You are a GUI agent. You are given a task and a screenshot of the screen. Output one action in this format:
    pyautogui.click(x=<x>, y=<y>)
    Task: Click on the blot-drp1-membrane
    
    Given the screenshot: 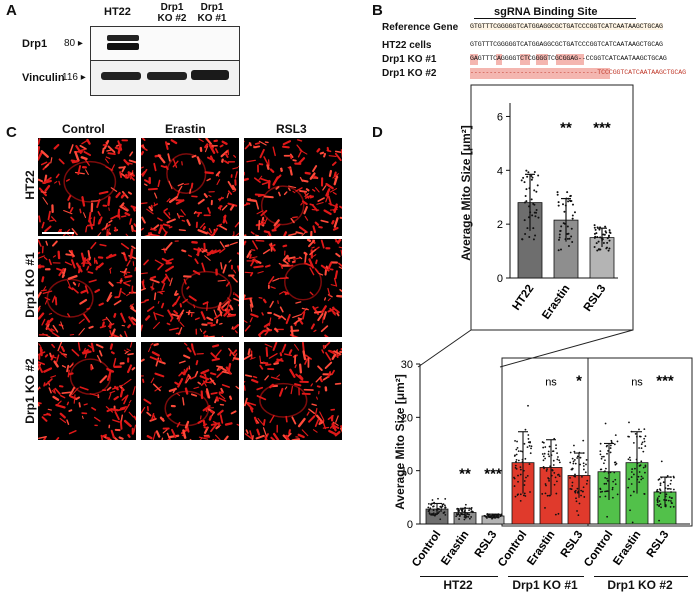 What is the action you would take?
    pyautogui.click(x=165, y=45)
    